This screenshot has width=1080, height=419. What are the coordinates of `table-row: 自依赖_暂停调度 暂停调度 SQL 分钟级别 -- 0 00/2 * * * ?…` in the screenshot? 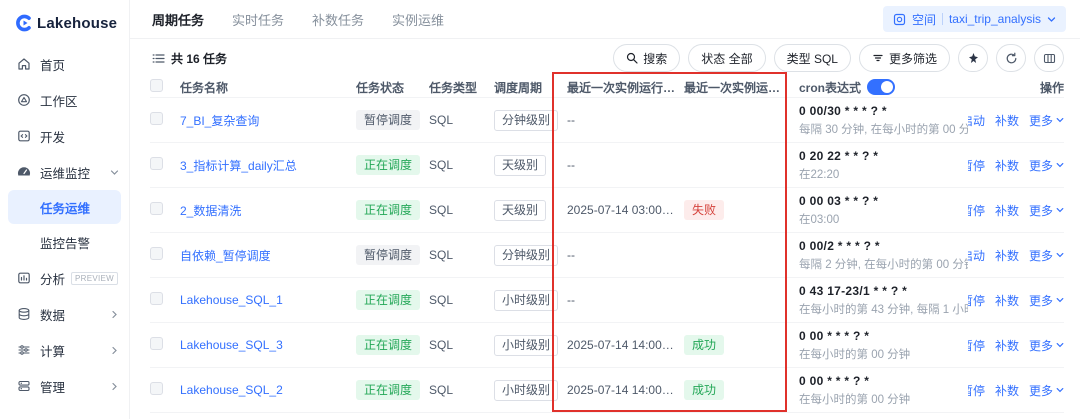 It's located at (607, 255).